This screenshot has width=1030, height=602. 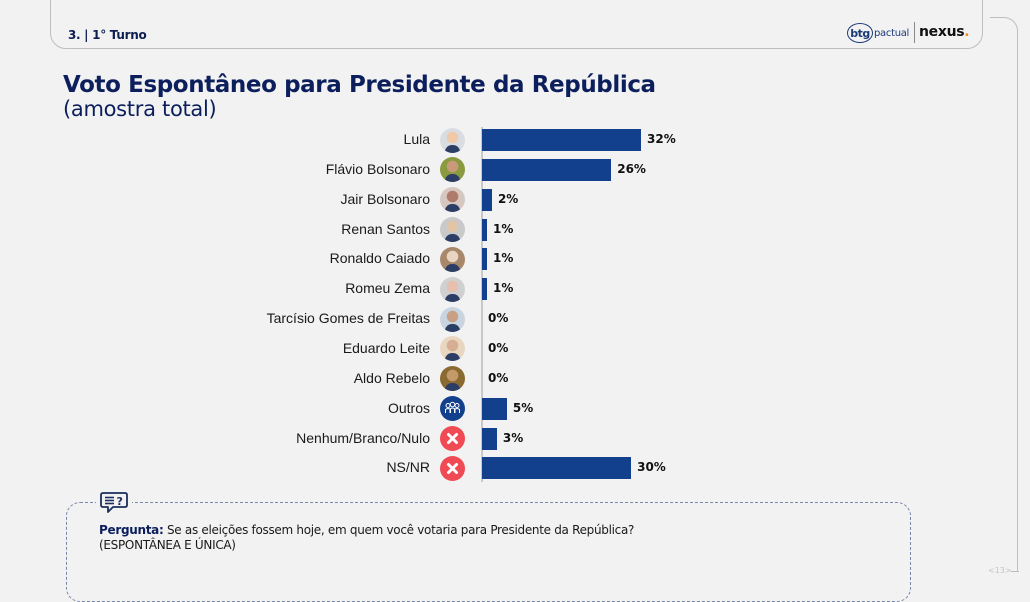 I want to click on value-label: 26%, so click(x=631, y=168).